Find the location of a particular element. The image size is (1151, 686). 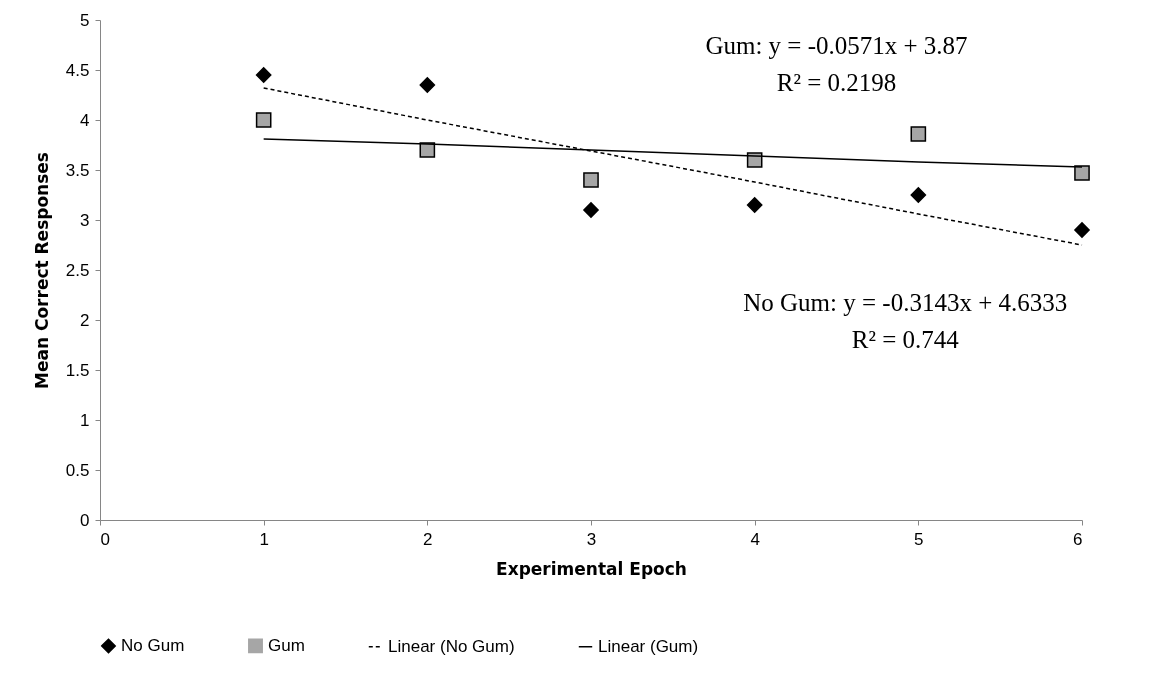

y-tick-label: 3 is located at coordinates (85, 220).